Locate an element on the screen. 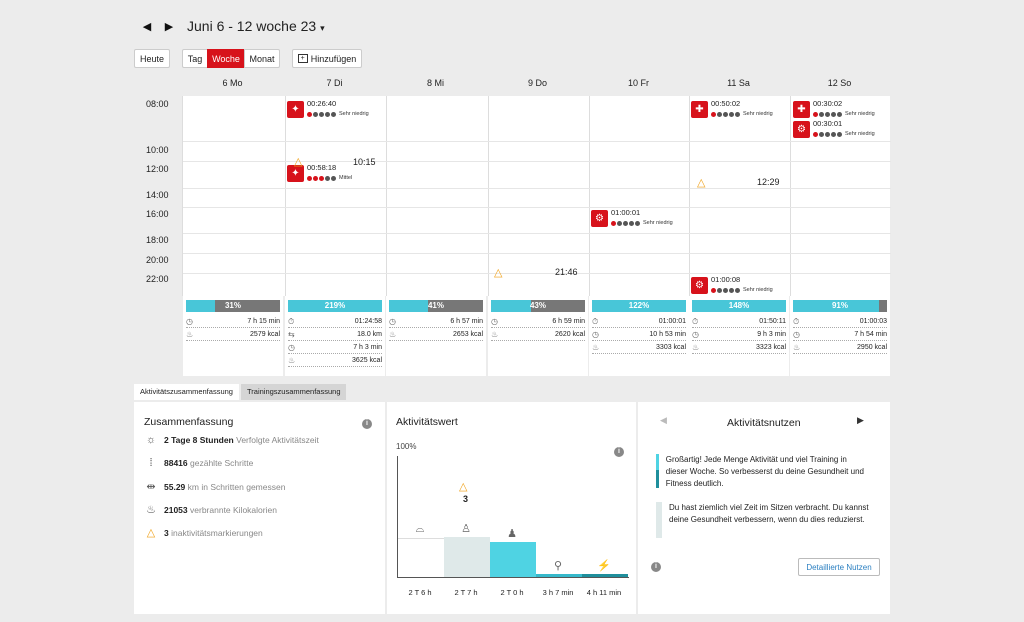 The width and height of the screenshot is (1024, 622). activity-goal-bar: 43% is located at coordinates (538, 306).